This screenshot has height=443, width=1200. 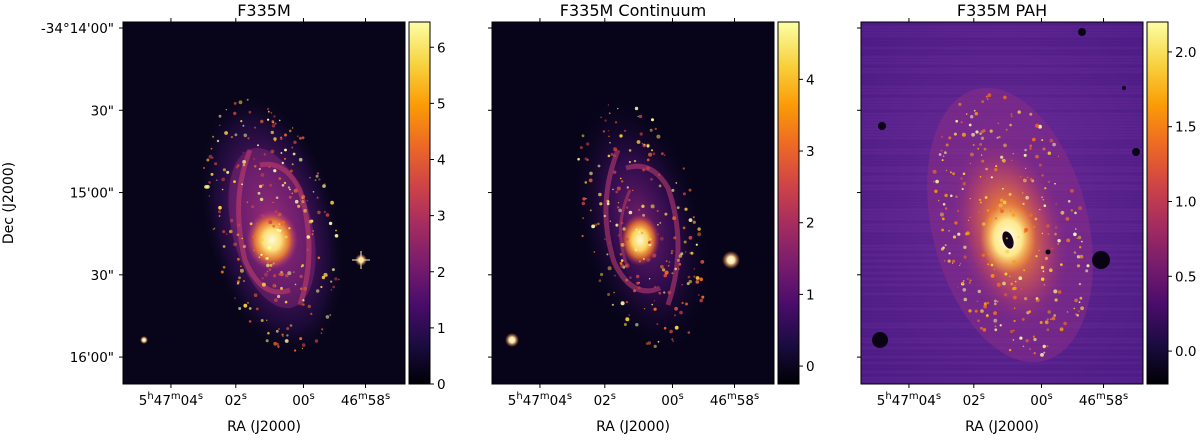 What do you see at coordinates (441, 217) in the screenshot?
I see `colorbar-tick-label: 3` at bounding box center [441, 217].